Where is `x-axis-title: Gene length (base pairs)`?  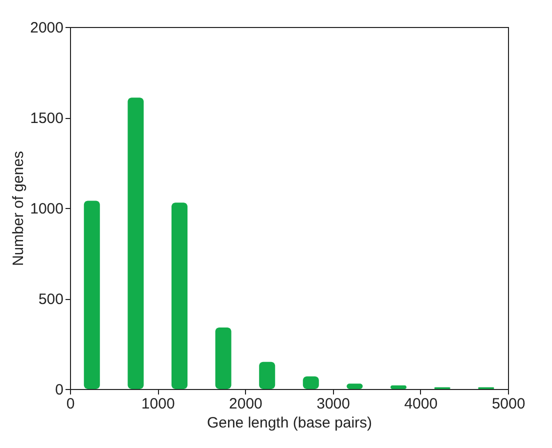
x-axis-title: Gene length (base pairs) is located at coordinates (289, 423).